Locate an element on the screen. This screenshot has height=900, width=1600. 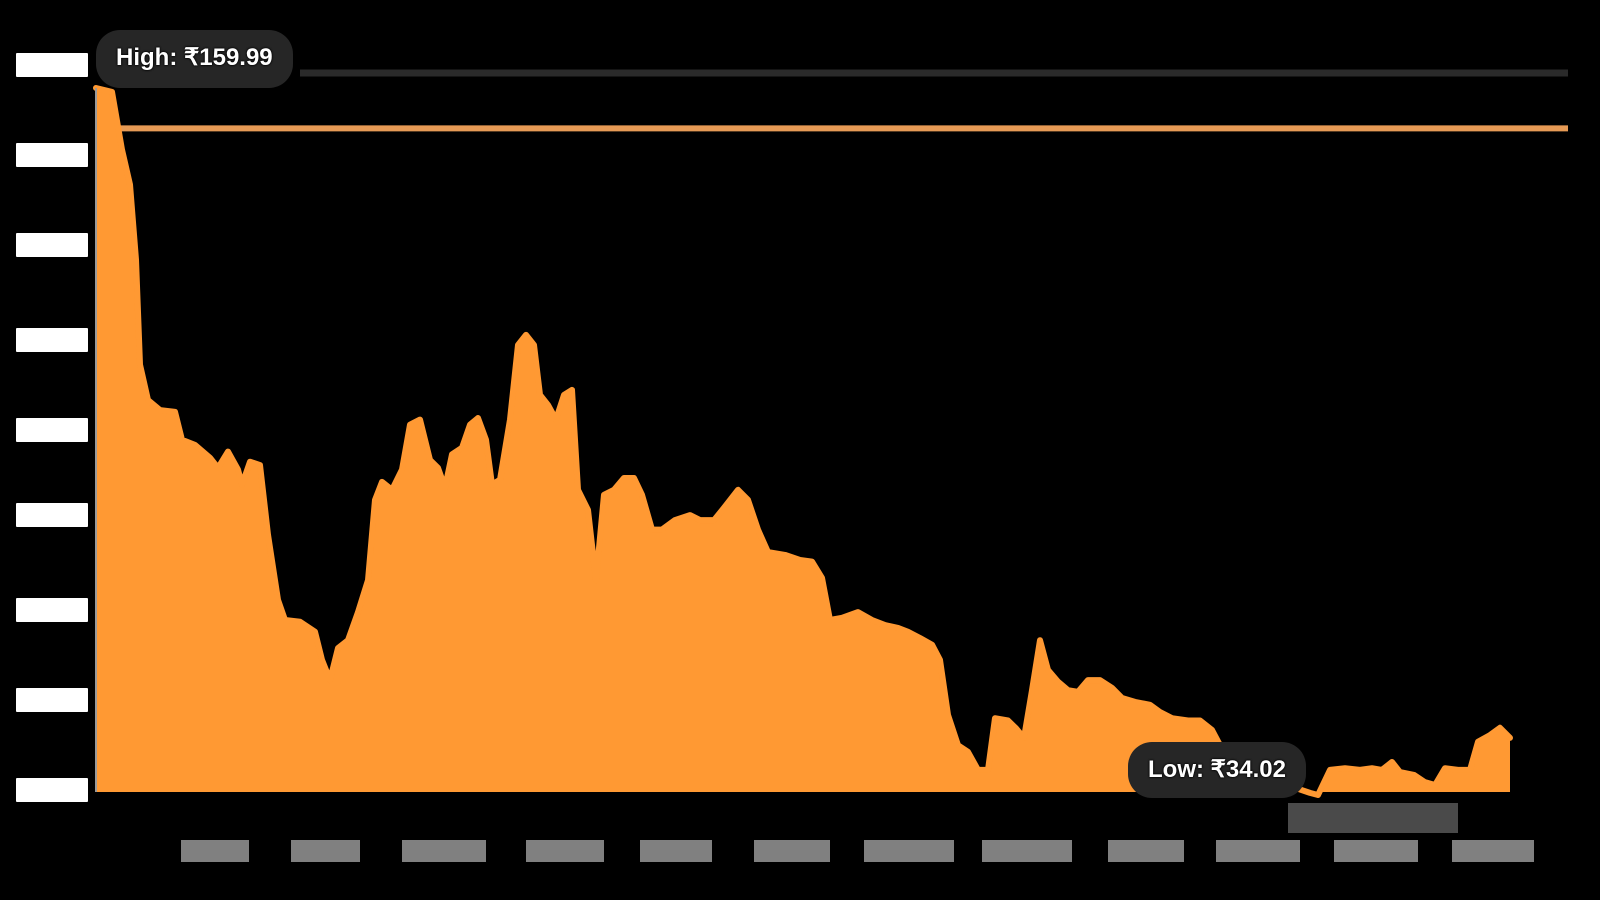
high-price-callout: High: ₹159.99 is located at coordinates (194, 59).